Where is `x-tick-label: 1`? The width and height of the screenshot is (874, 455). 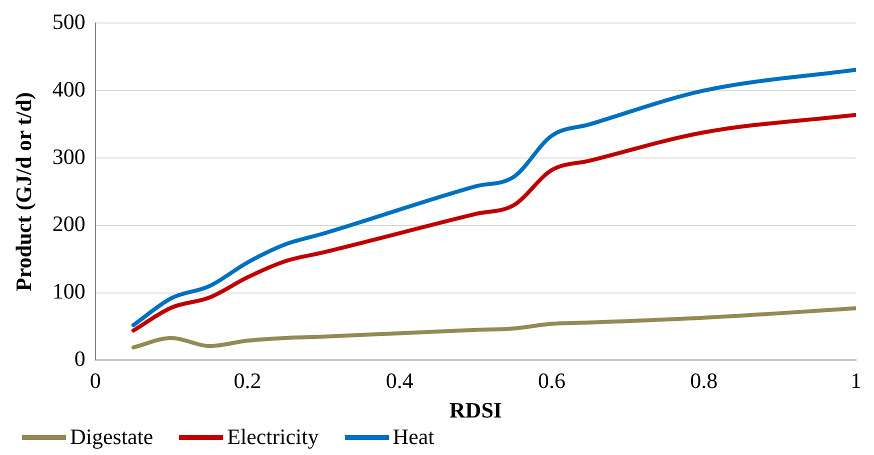 x-tick-label: 1 is located at coordinates (856, 381).